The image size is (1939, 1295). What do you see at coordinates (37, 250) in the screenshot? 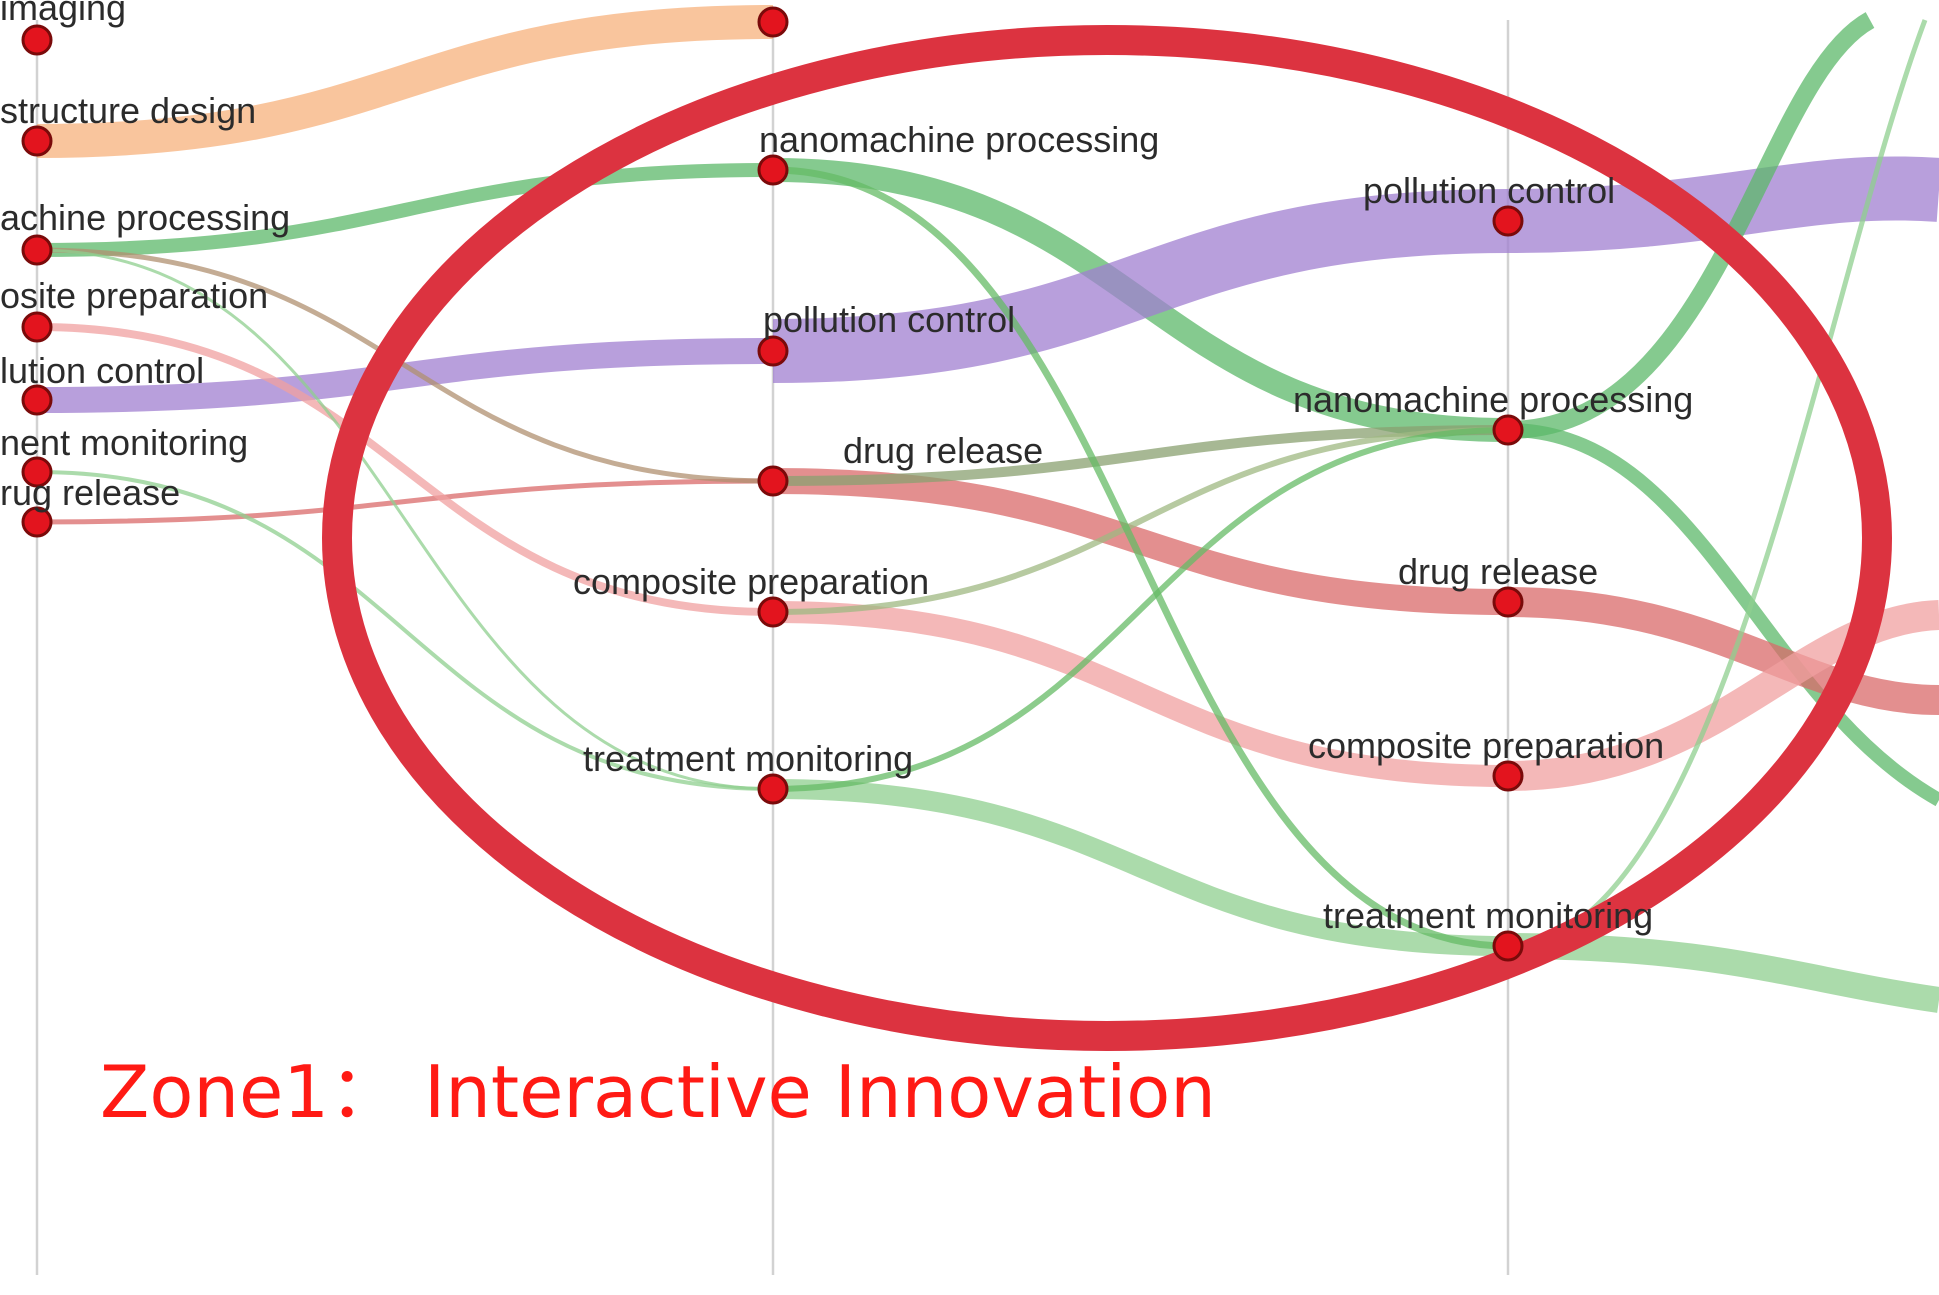
I see `node-dot-c1-nano` at bounding box center [37, 250].